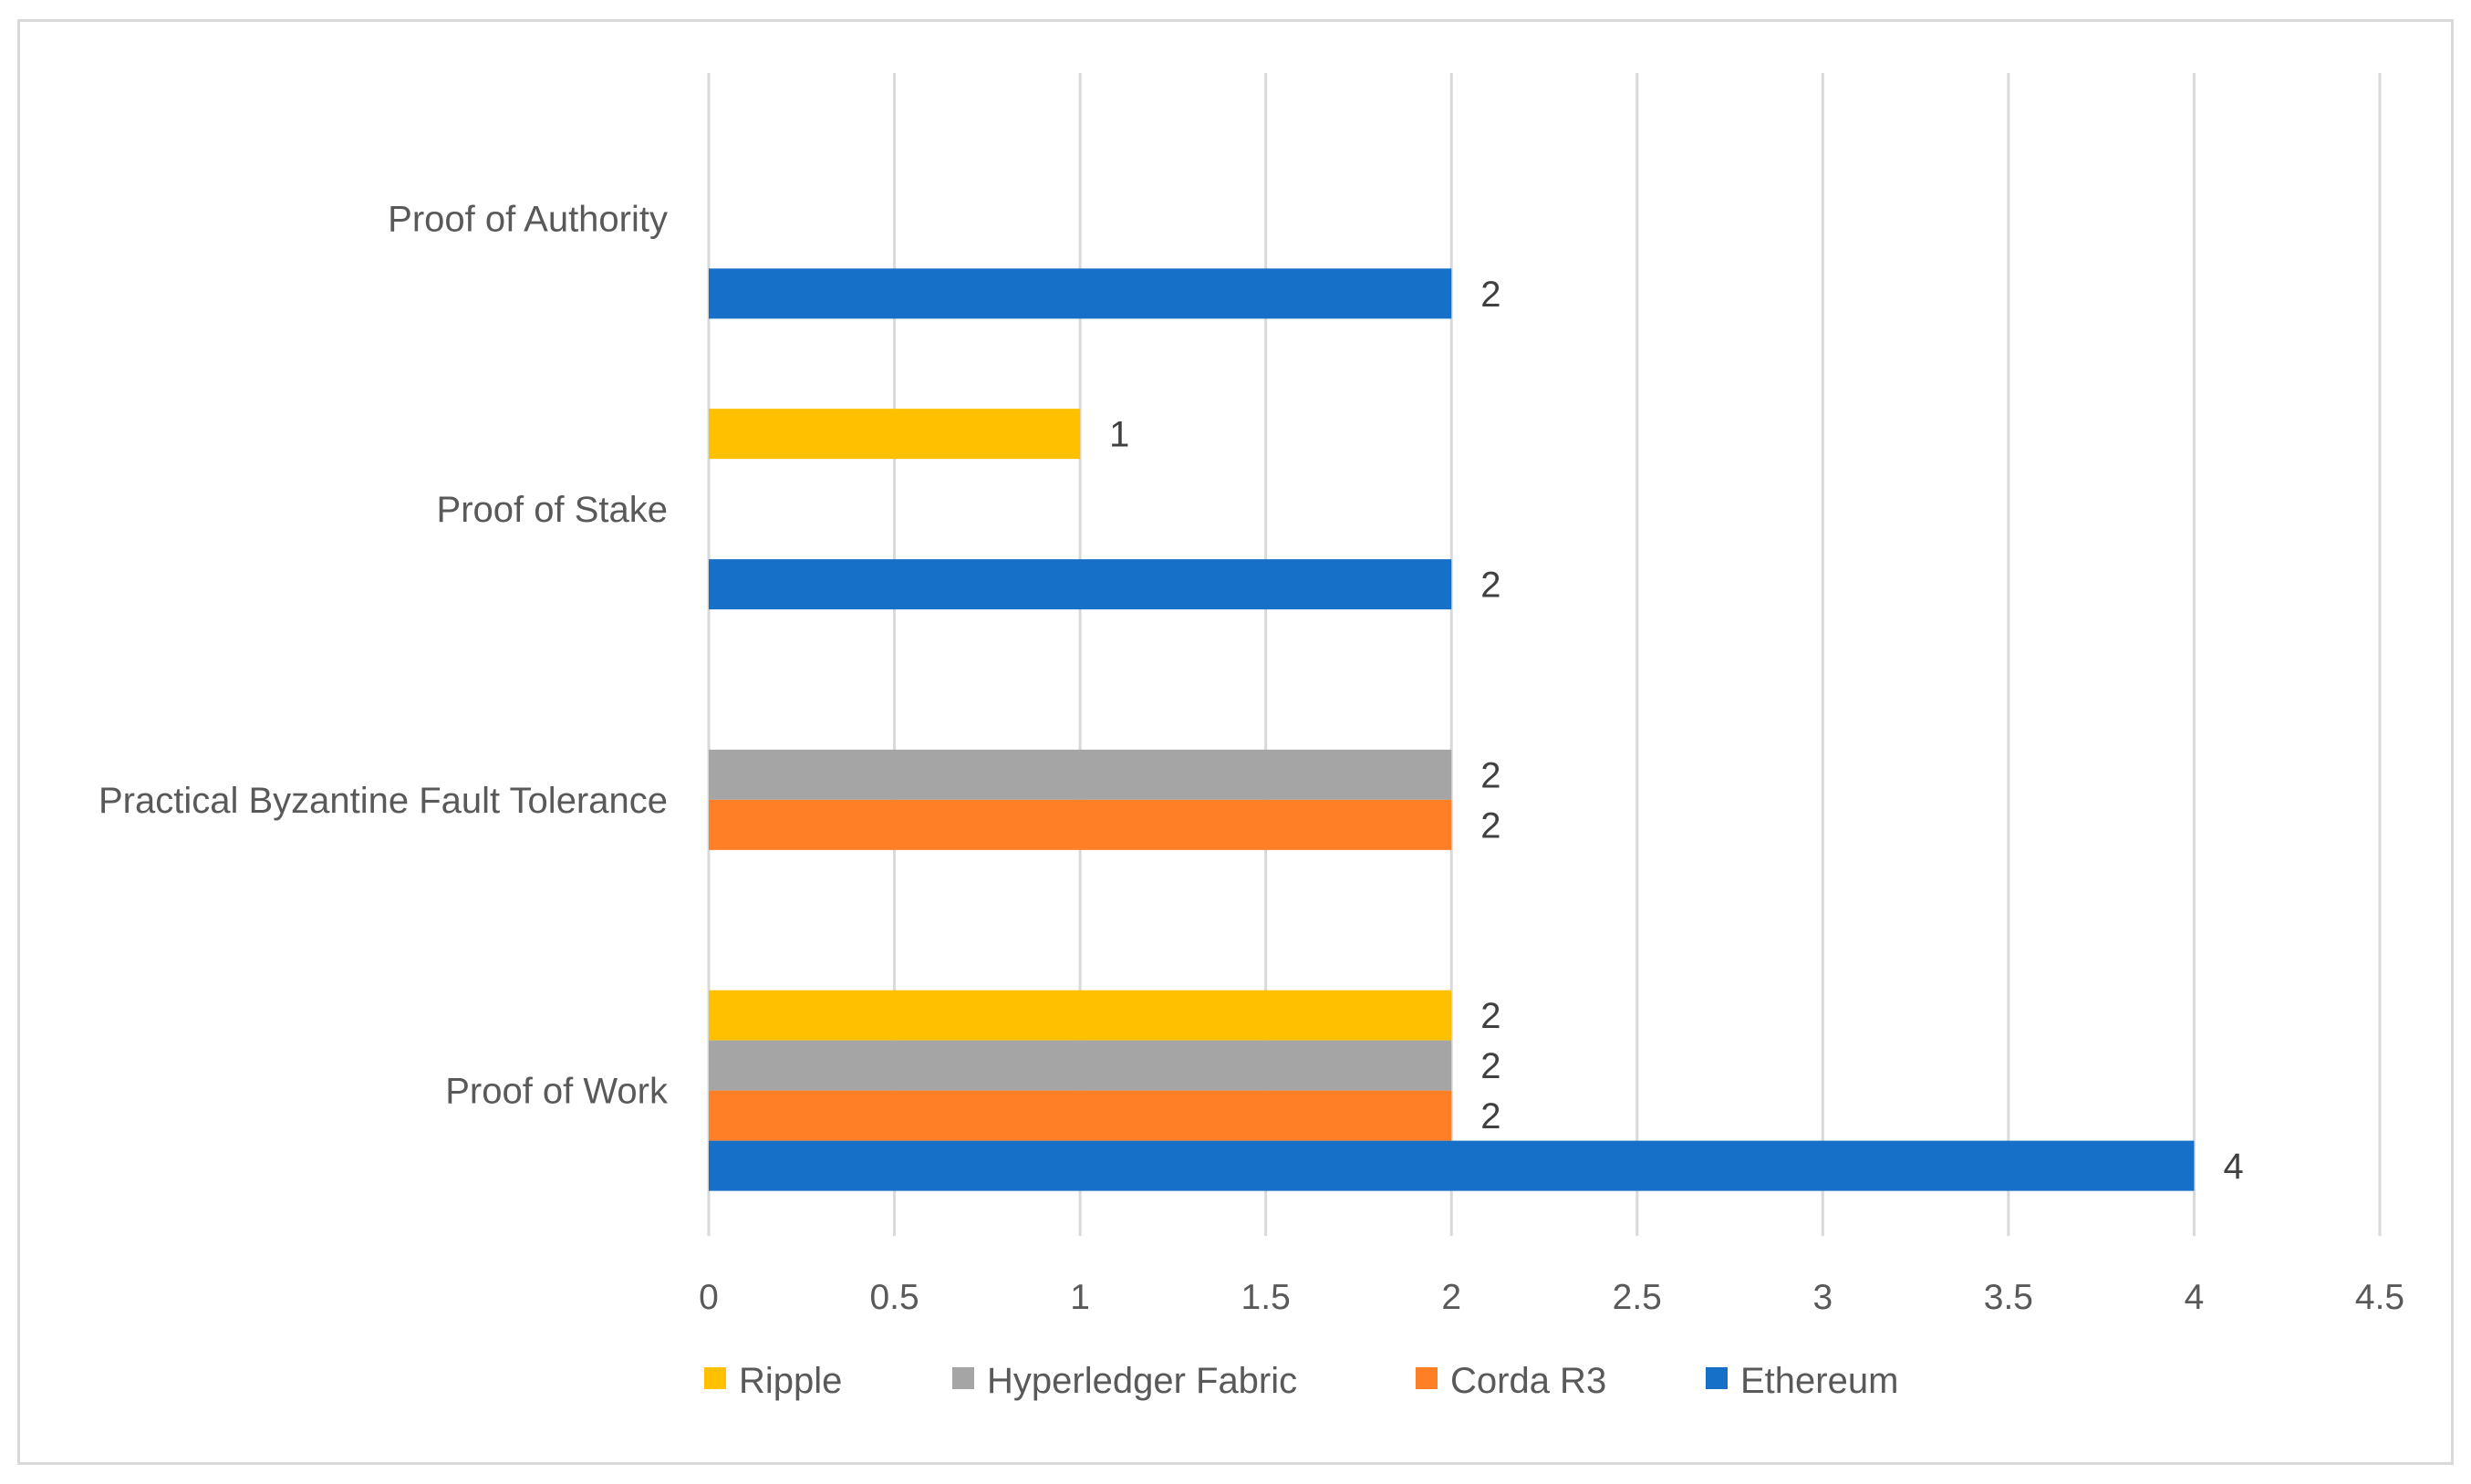 The image size is (2471, 1484). Describe the element at coordinates (1080, 1116) in the screenshot. I see `bar-corda-r3-proof-of-work` at that location.